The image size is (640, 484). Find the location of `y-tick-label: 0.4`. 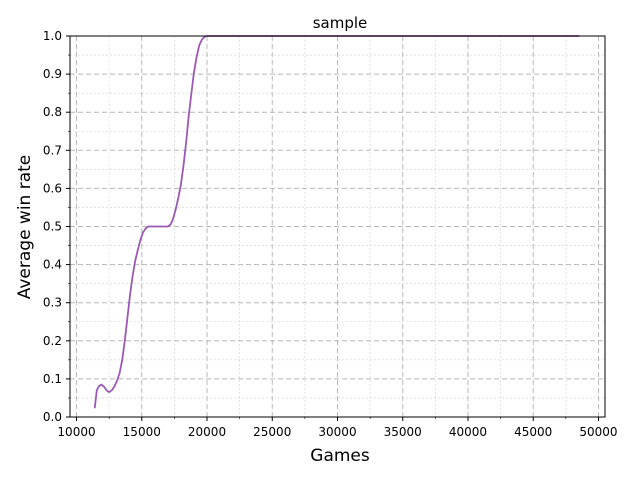

y-tick-label: 0.4 is located at coordinates (52, 265).